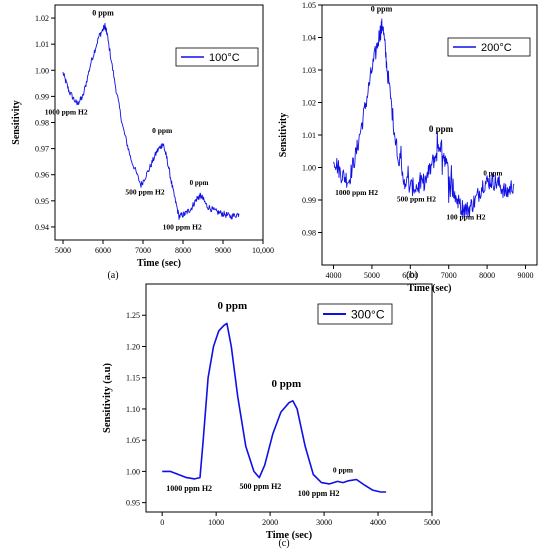 This screenshot has width=550, height=559. Describe the element at coordinates (270, 522) in the screenshot. I see `x-tick-label: 2000` at that location.